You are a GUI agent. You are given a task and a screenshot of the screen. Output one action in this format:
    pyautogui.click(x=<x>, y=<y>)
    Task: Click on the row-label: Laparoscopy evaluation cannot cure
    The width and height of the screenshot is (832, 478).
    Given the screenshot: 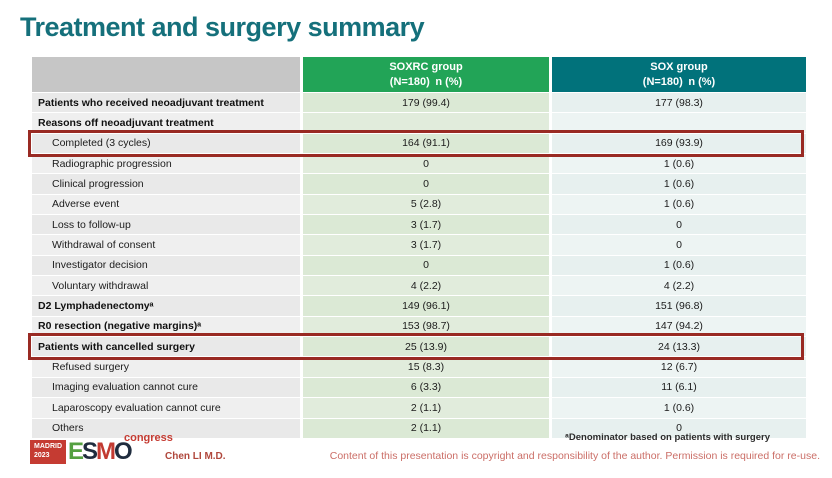 What is the action you would take?
    pyautogui.click(x=166, y=408)
    